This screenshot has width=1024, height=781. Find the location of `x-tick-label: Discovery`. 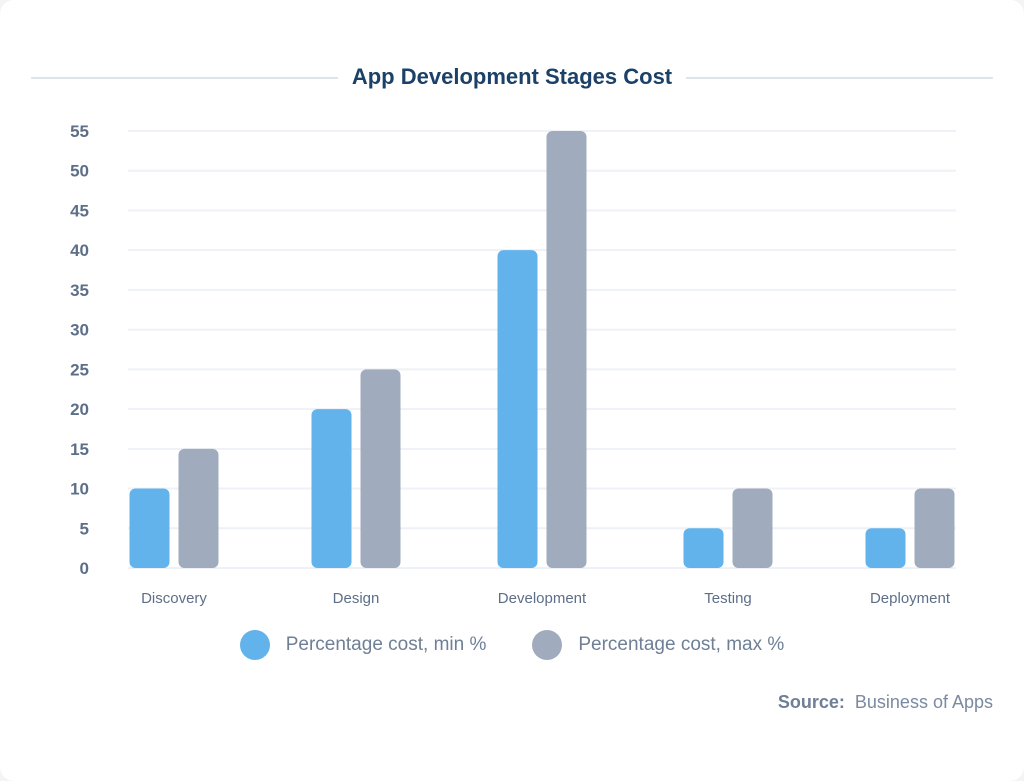

x-tick-label: Discovery is located at coordinates (174, 598).